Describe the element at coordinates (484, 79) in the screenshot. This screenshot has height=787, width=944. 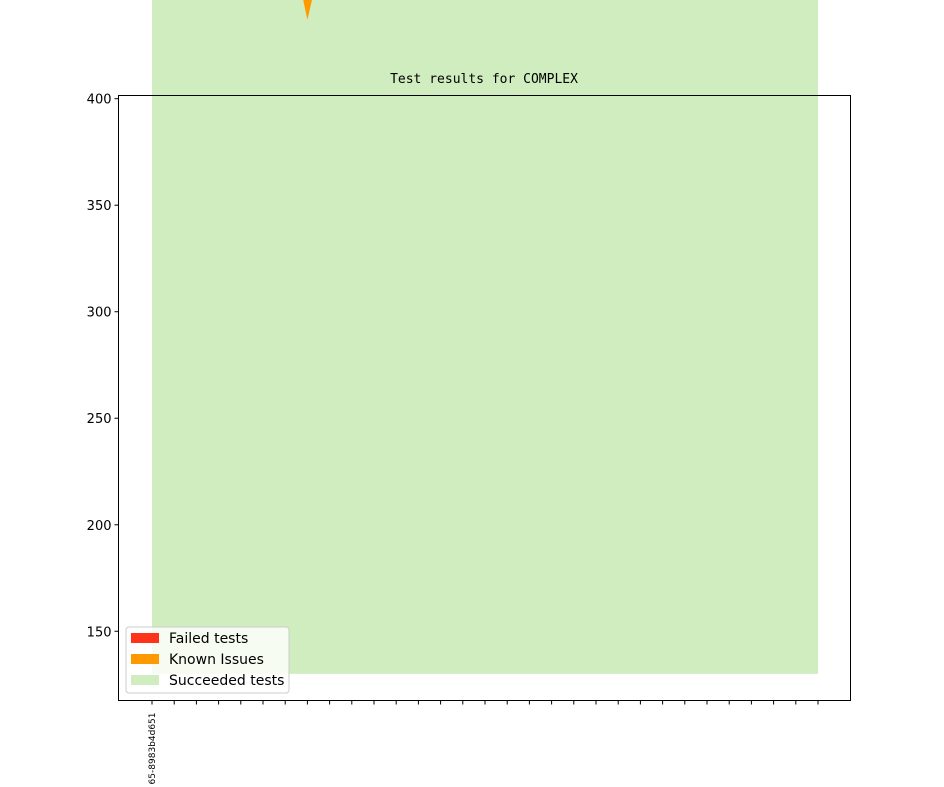
I see `chart-title: Test results for COMPLEX` at that location.